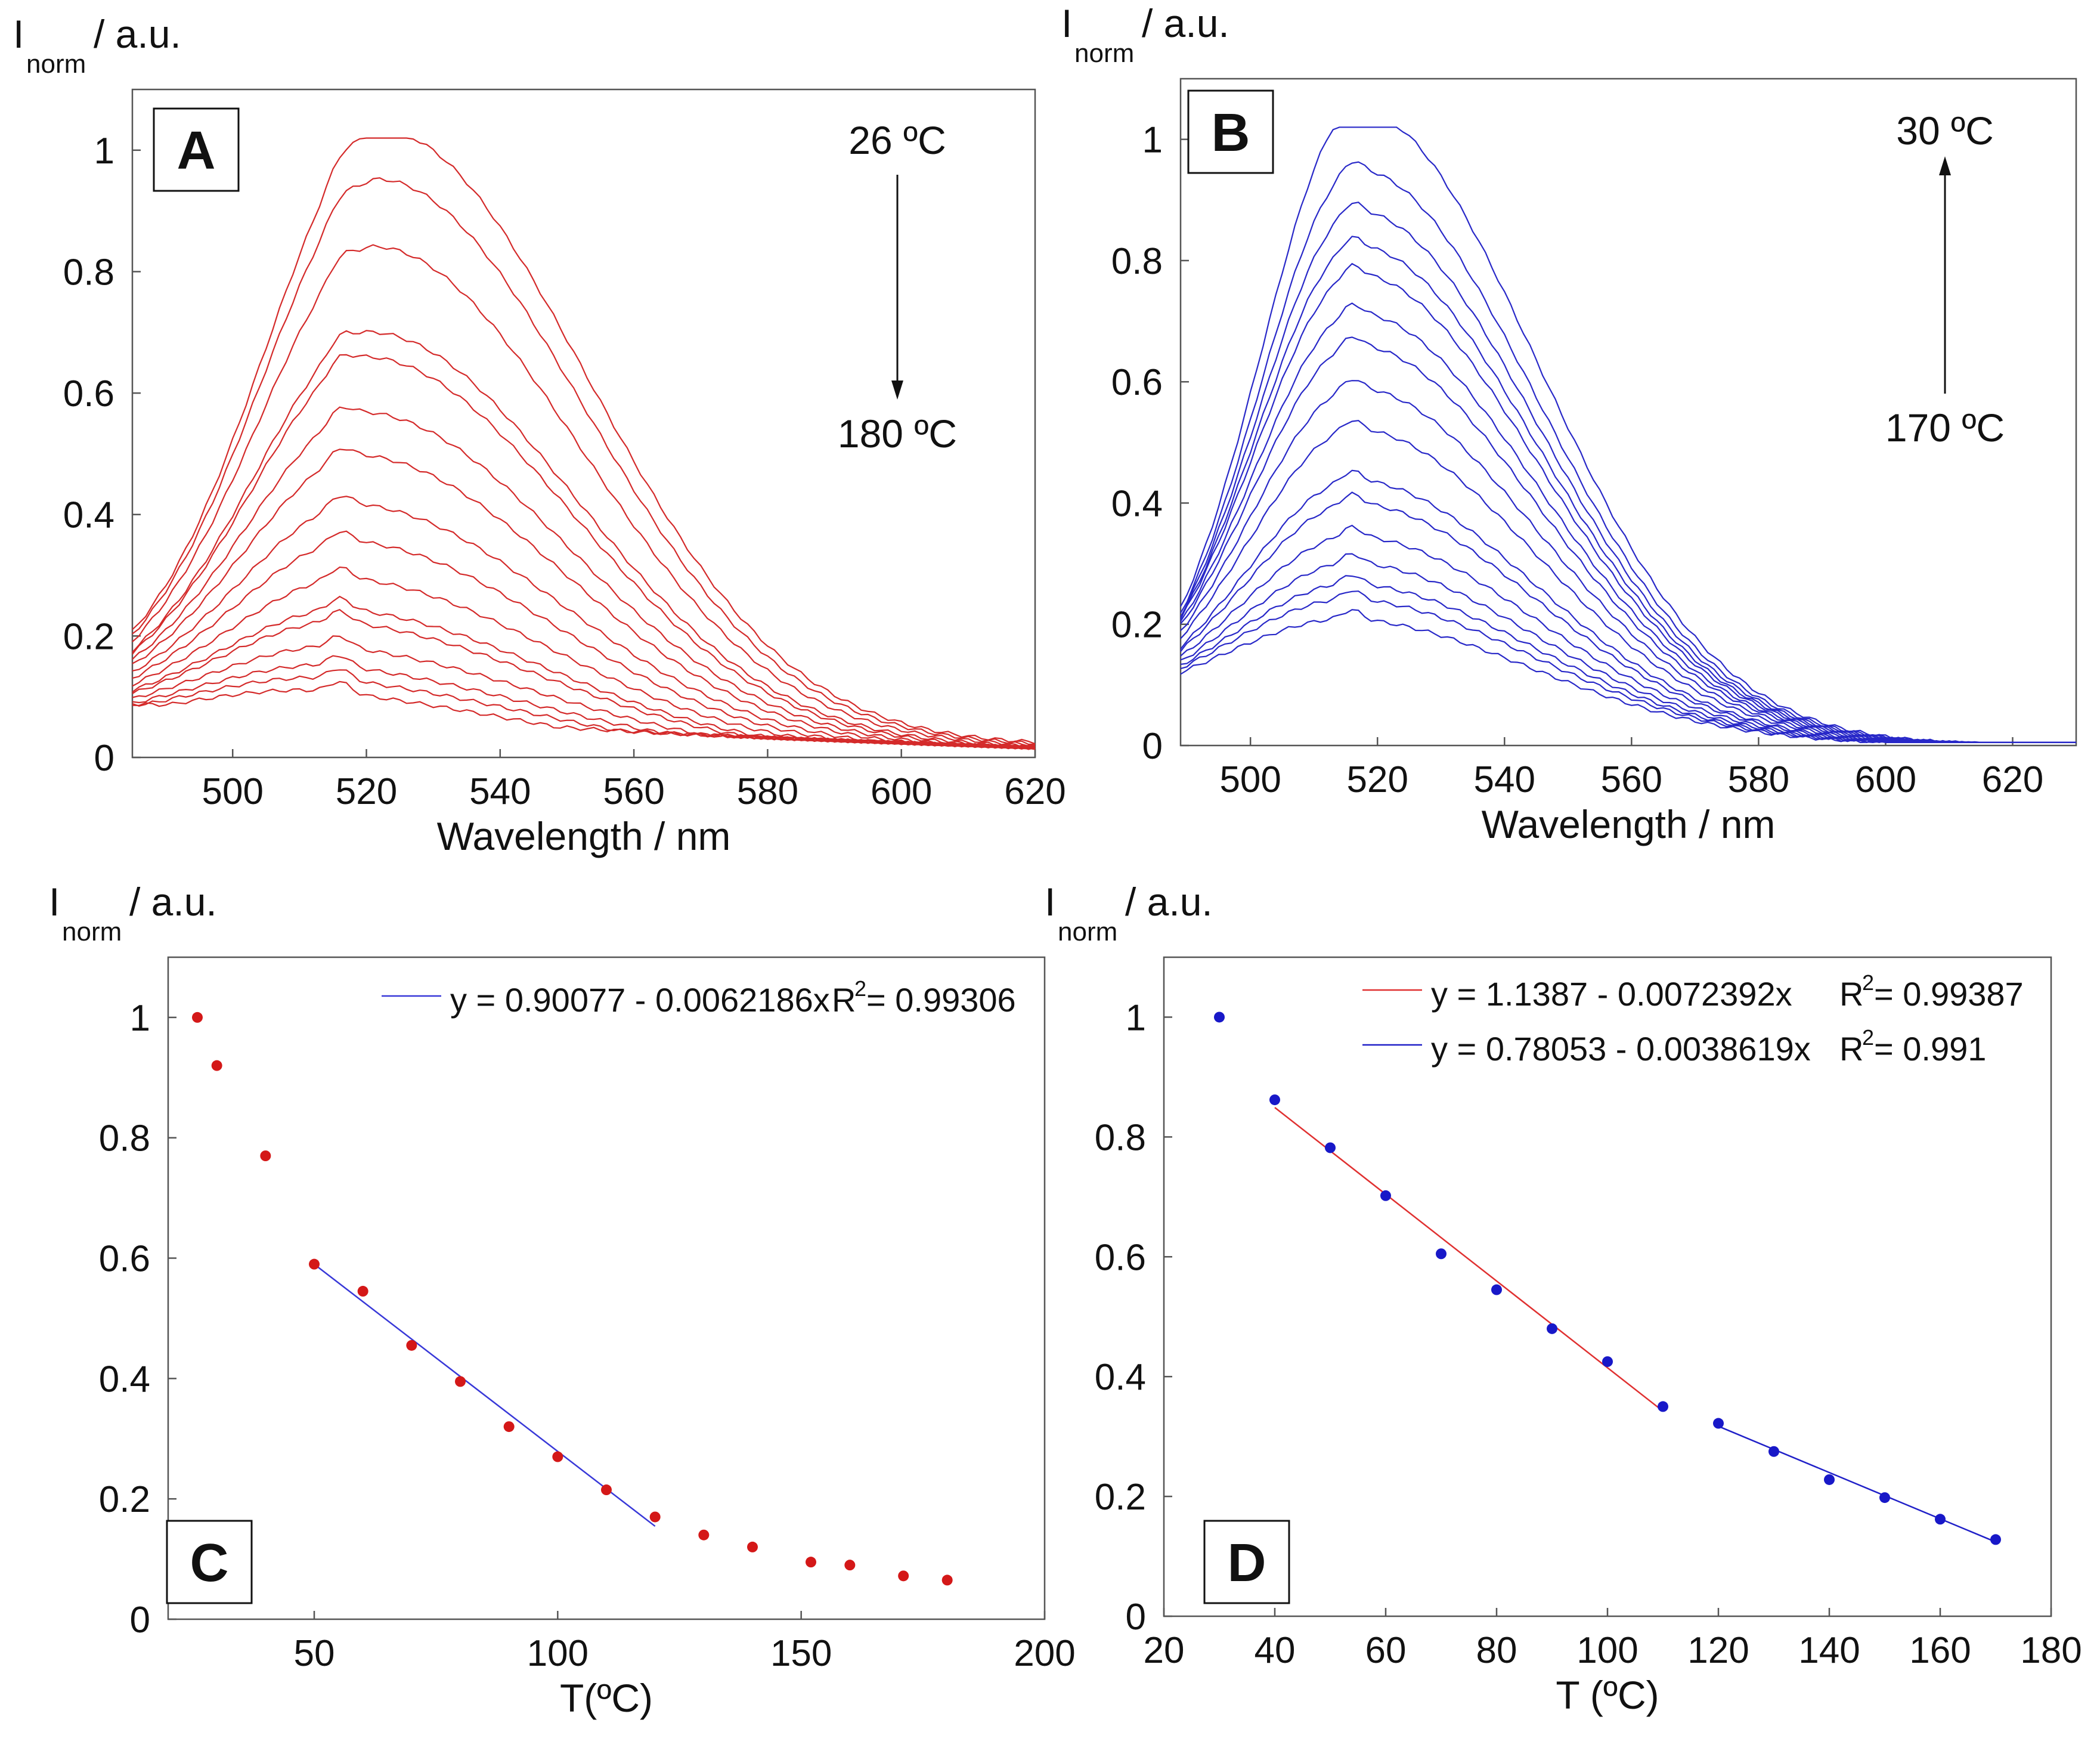 The image size is (2100, 1757). I want to click on panel-letter: A, so click(196, 151).